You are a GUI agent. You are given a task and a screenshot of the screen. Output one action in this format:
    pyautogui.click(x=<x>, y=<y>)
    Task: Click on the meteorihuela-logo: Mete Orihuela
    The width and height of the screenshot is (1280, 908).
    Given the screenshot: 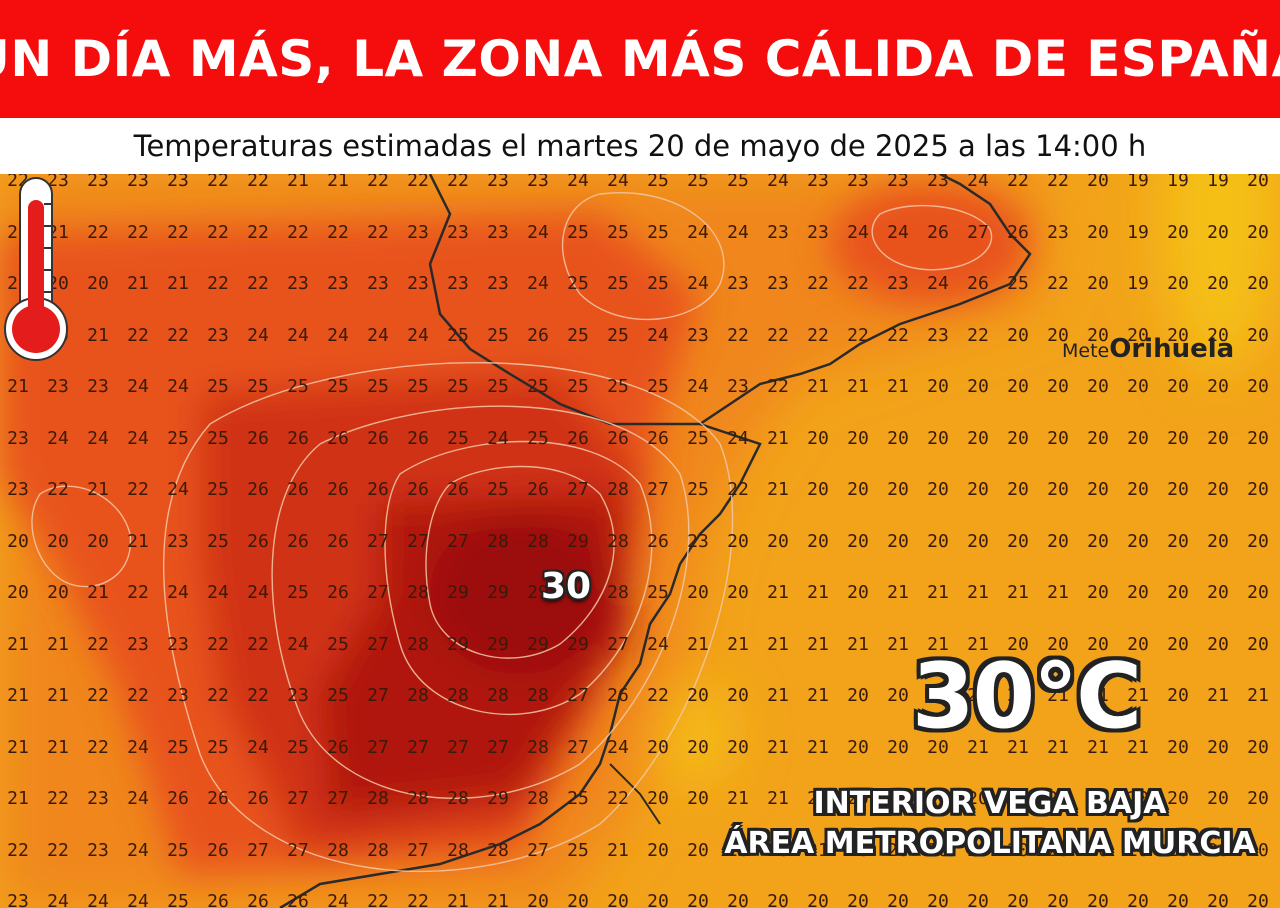 What is the action you would take?
    pyautogui.click(x=1148, y=349)
    